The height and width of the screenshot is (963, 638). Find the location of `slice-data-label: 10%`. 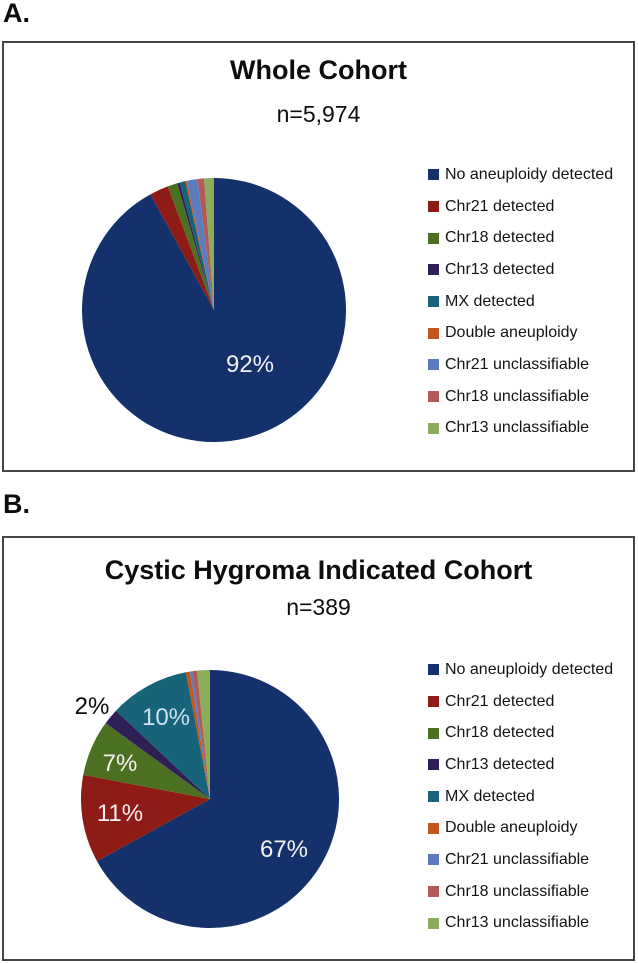

slice-data-label: 10% is located at coordinates (166, 717).